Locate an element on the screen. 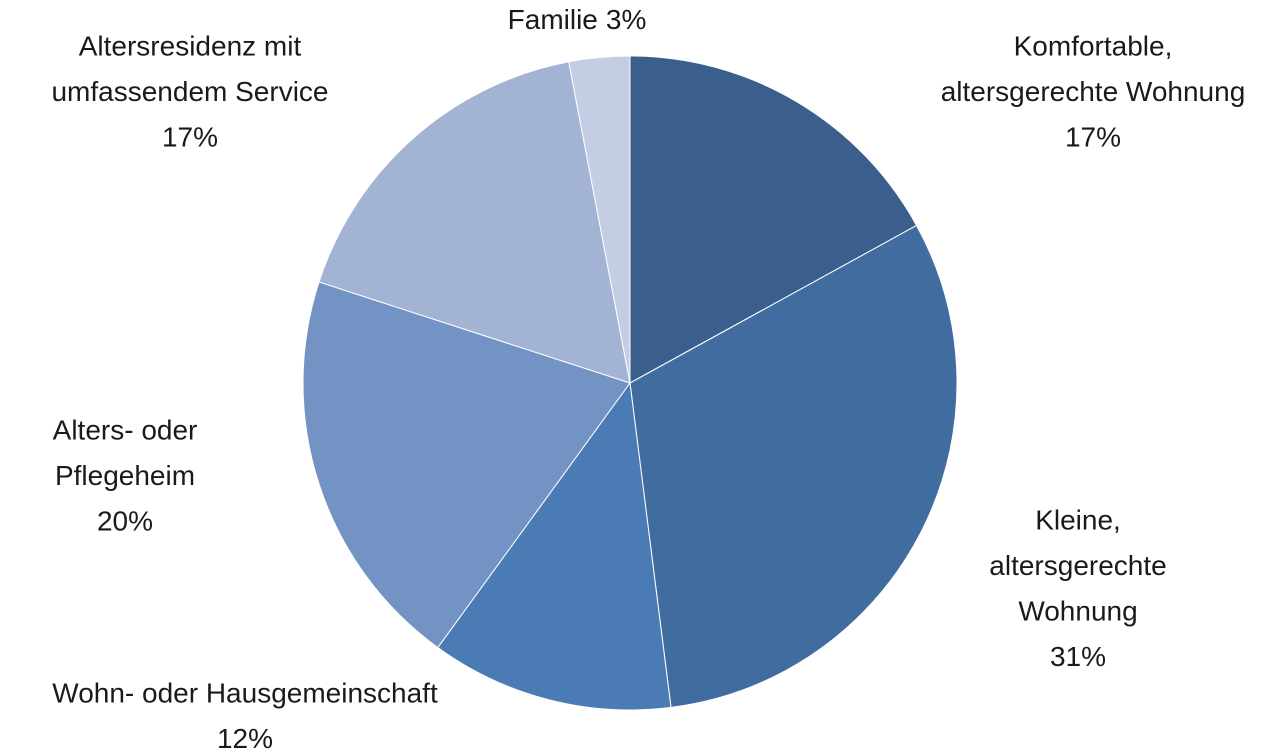 This screenshot has height=756, width=1283. category-label: Pflegeheim is located at coordinates (125, 475).